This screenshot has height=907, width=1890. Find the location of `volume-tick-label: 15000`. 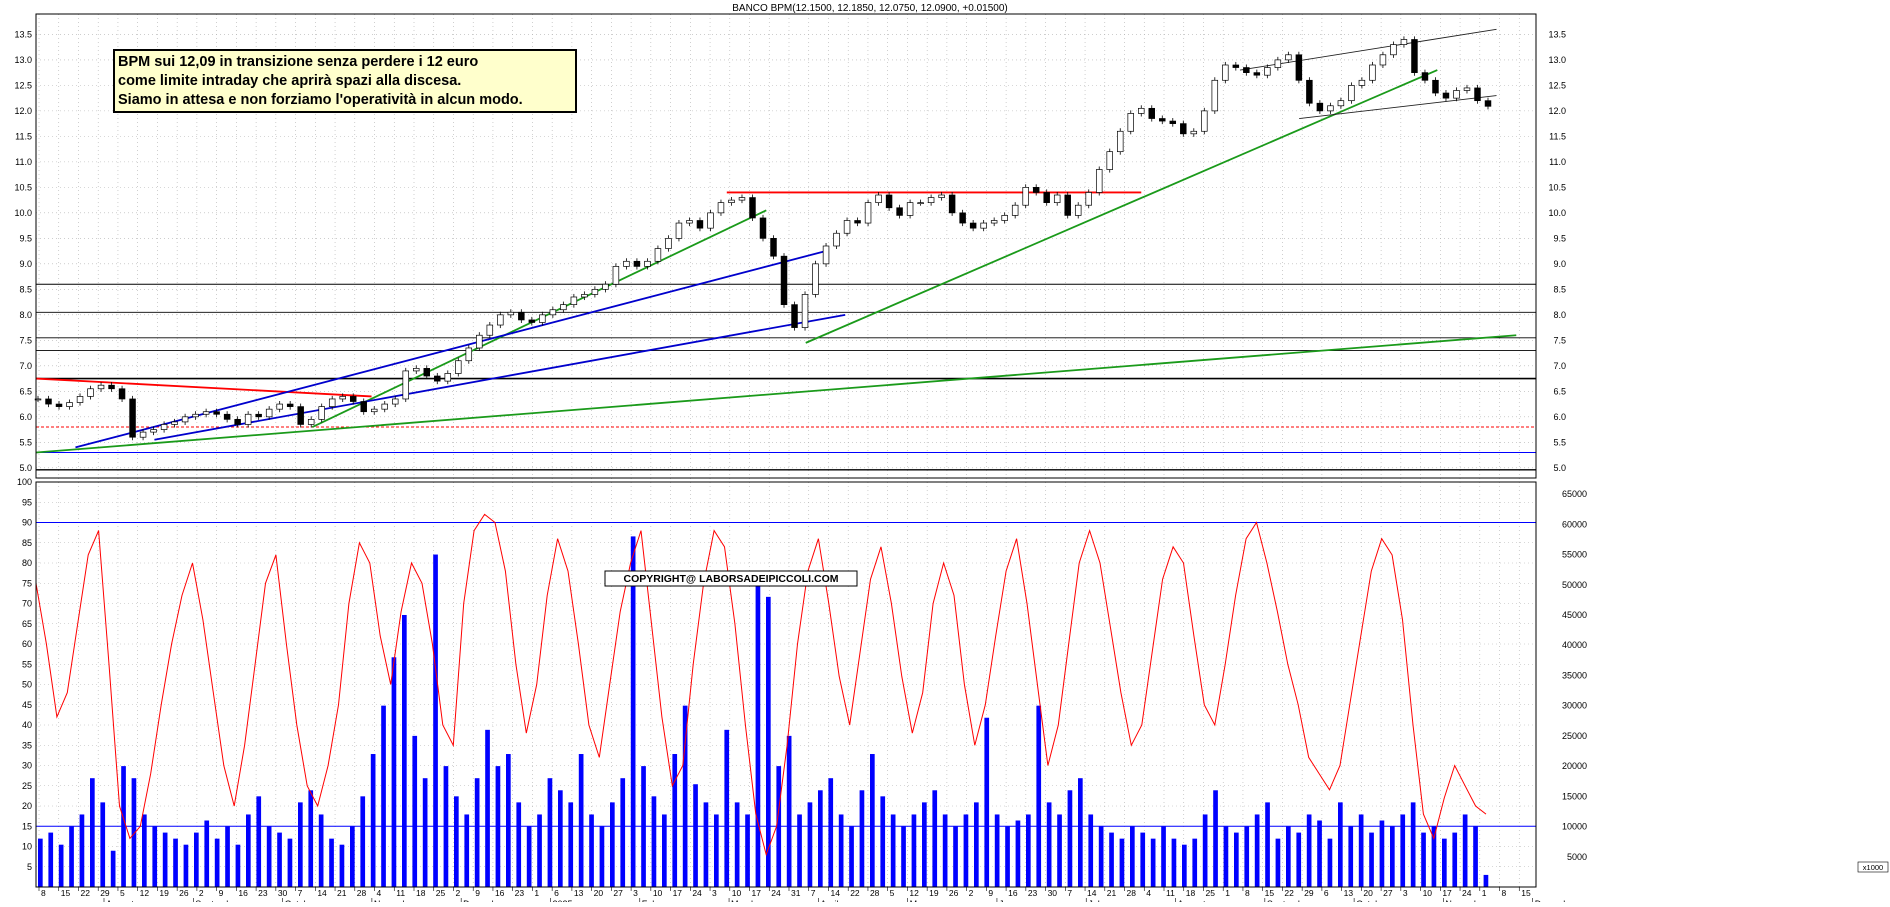

volume-tick-label: 15000 is located at coordinates (1574, 796).